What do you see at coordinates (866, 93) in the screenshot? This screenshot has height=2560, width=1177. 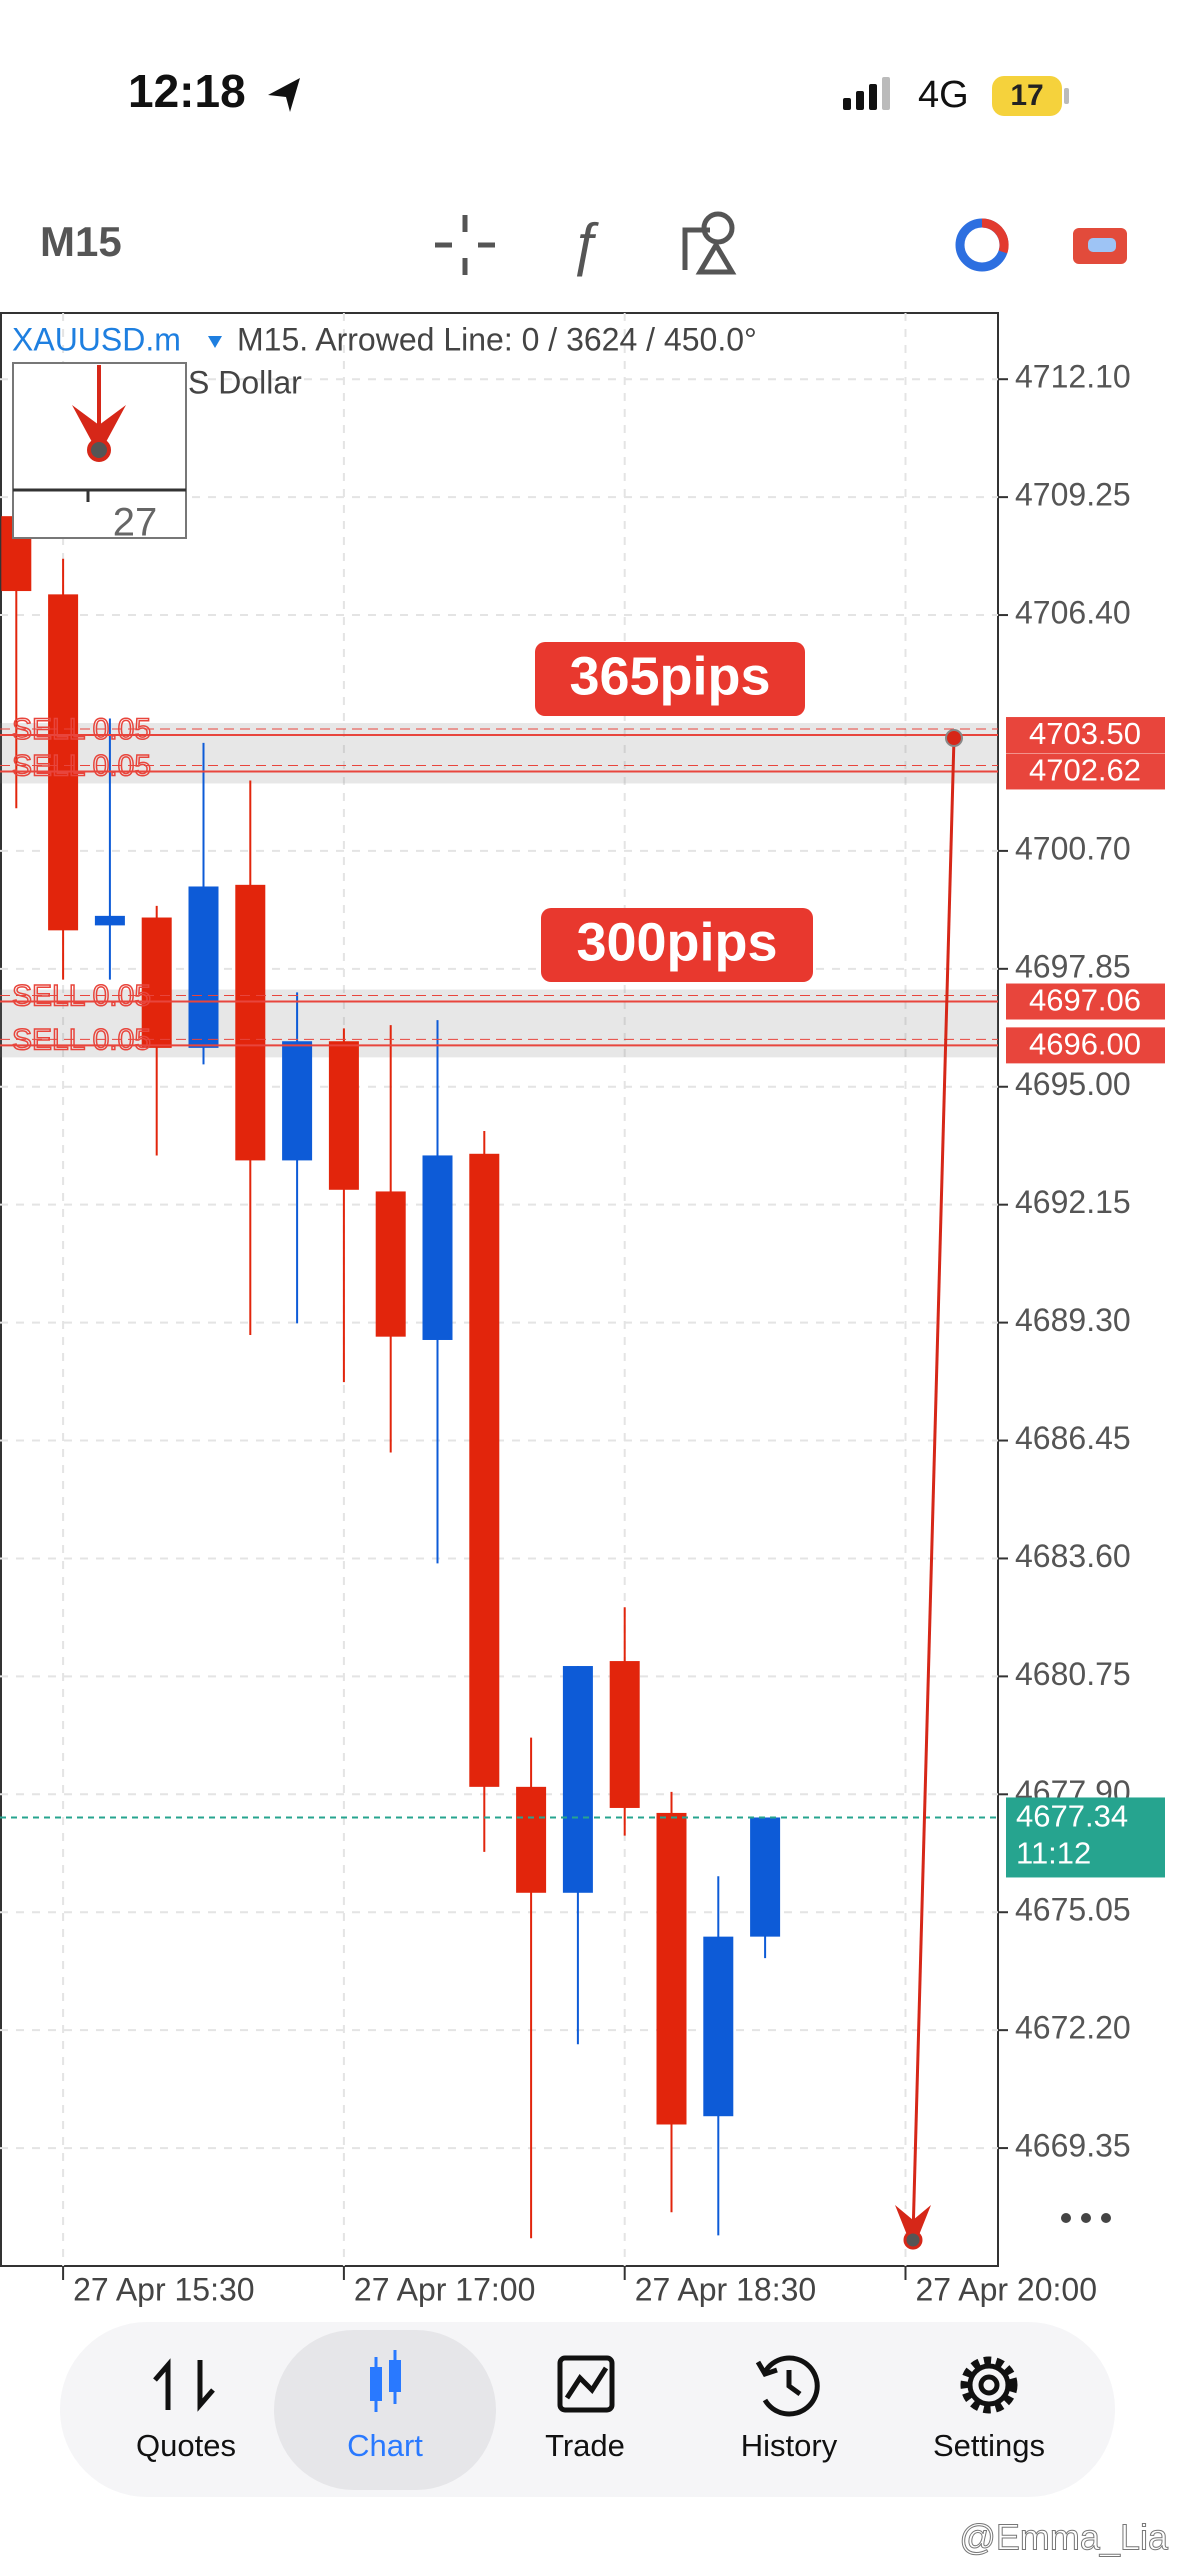 I see `signal-icon` at bounding box center [866, 93].